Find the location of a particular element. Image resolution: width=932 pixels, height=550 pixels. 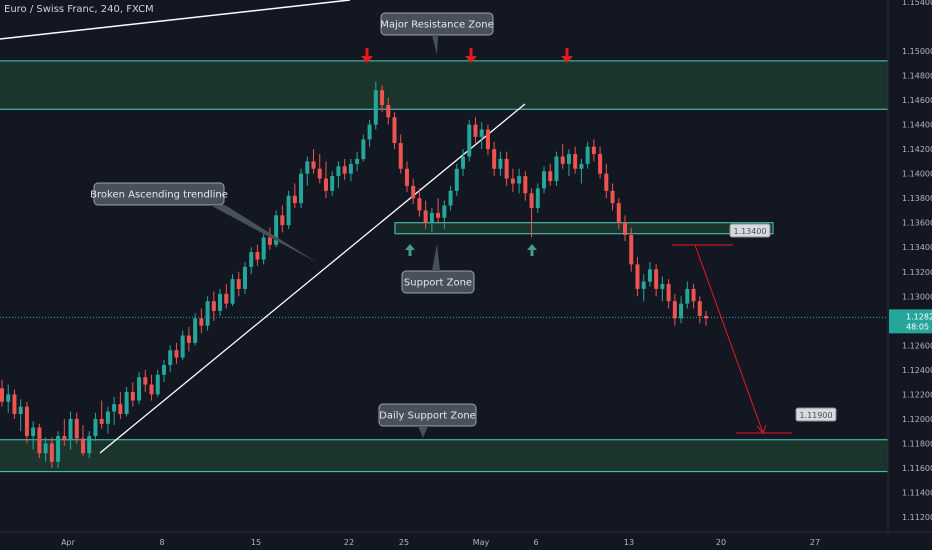

time-tick-label: May is located at coordinates (481, 542).